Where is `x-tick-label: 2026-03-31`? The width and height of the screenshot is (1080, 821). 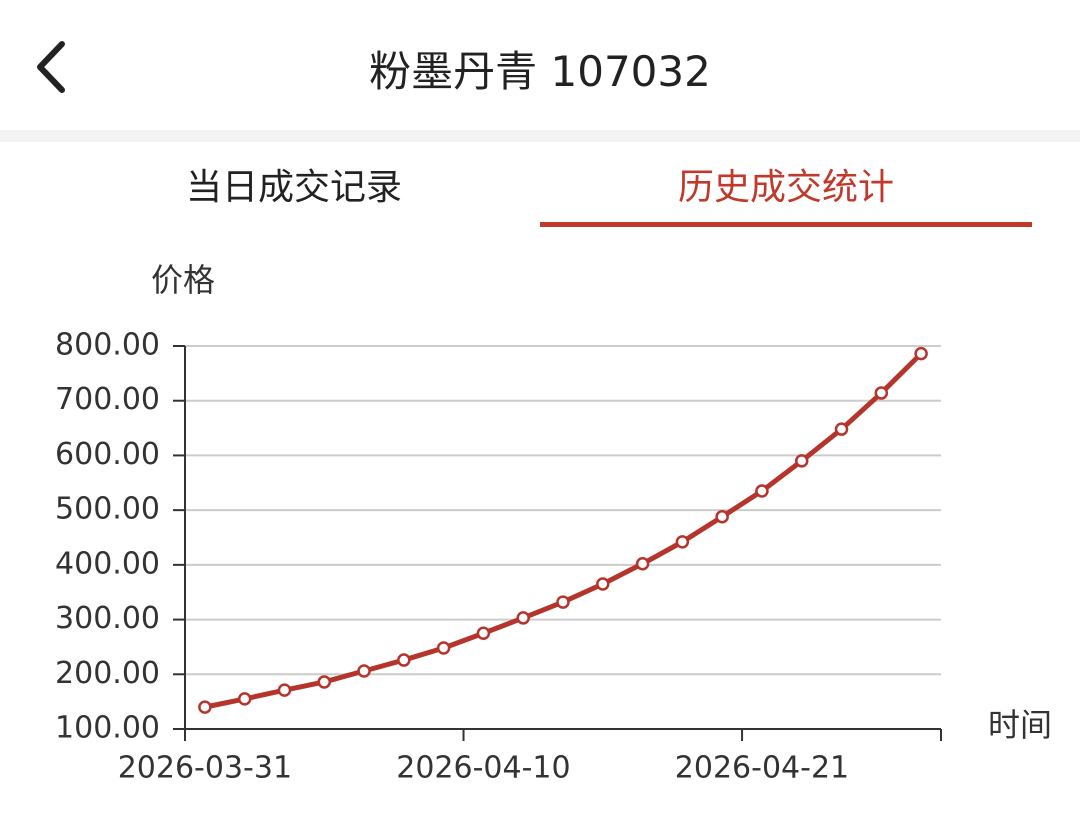
x-tick-label: 2026-03-31 is located at coordinates (205, 768).